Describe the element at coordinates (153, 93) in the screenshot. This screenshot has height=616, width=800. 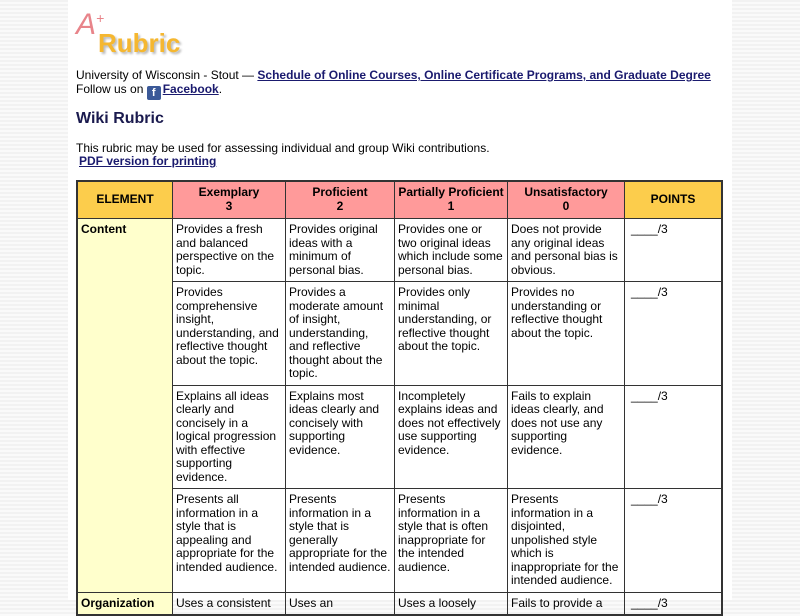
I see `facebook-icon: f` at that location.